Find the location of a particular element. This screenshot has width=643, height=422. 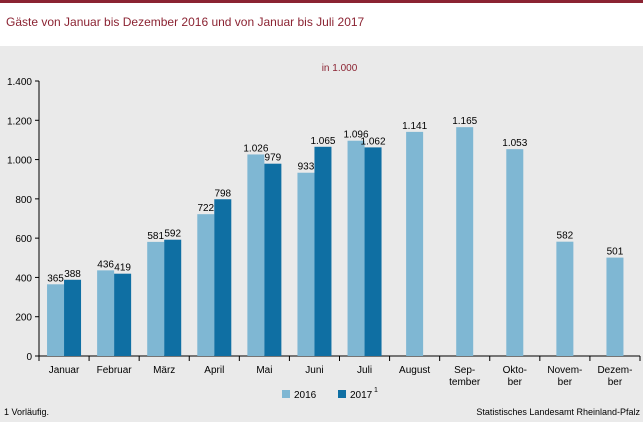

x-tick-label: April is located at coordinates (214, 370).